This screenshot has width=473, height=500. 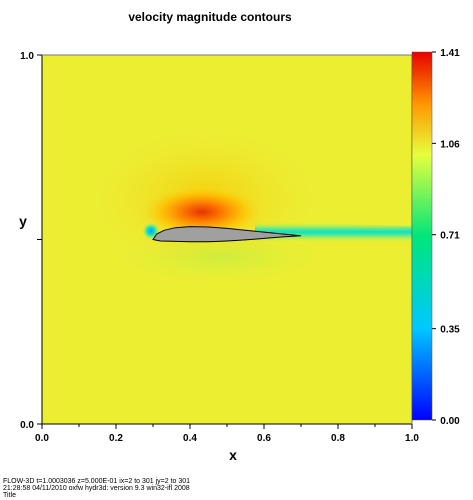 I want to click on x-tick-label: 0.4, so click(x=190, y=438).